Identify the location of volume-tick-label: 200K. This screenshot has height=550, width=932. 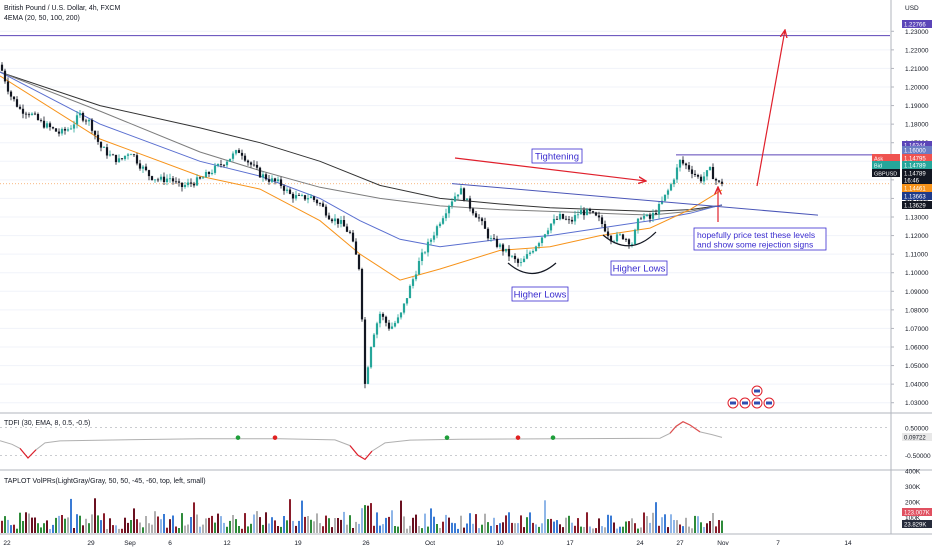
(913, 503).